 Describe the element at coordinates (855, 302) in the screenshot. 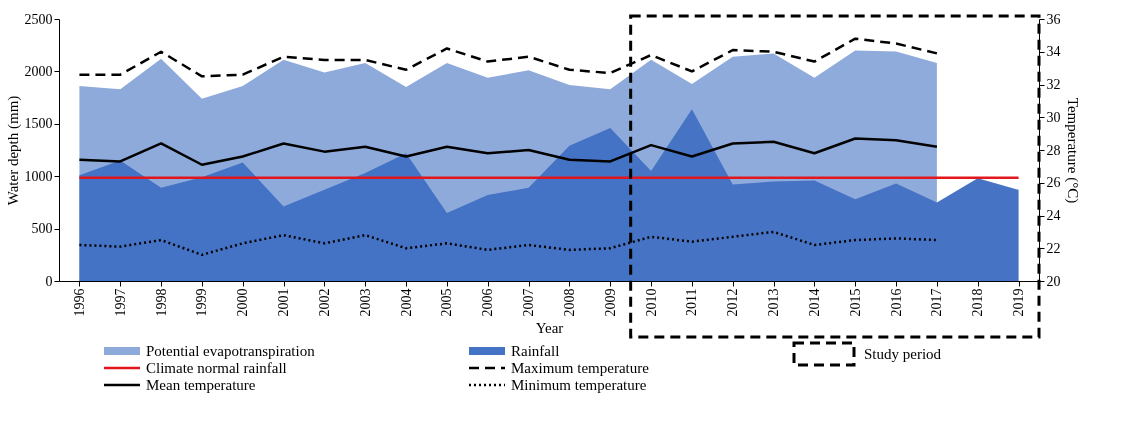

I see `x-tick-label: 2015` at that location.